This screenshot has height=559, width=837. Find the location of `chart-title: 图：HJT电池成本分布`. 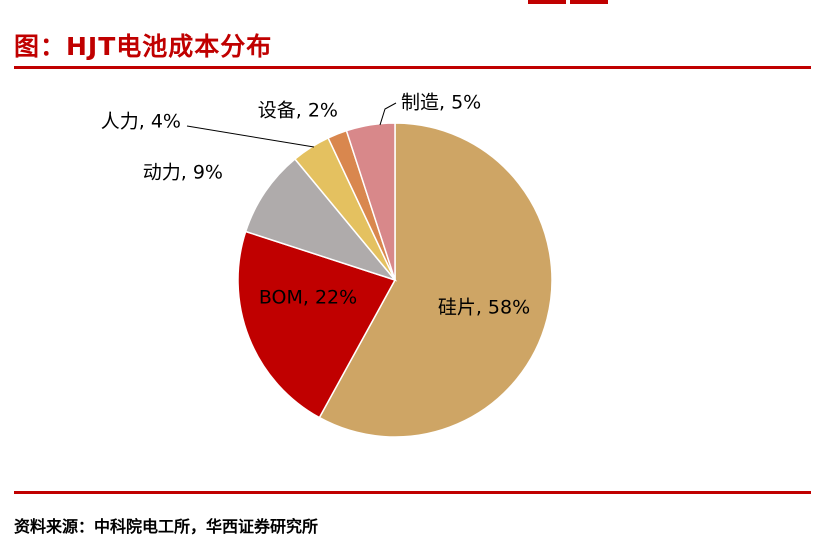

chart-title: 图：HJT电池成本分布 is located at coordinates (143, 46).